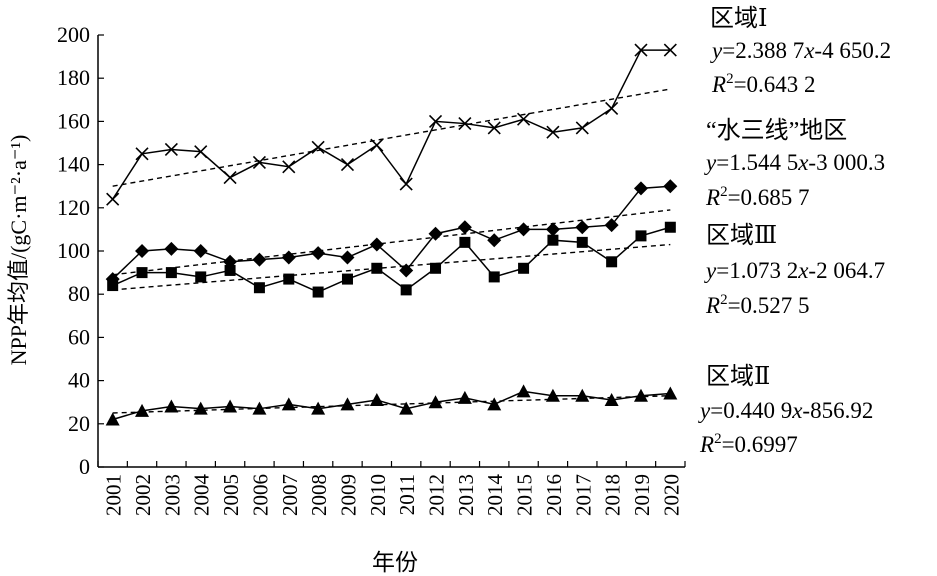 This screenshot has width=937, height=576. Describe the element at coordinates (763, 84) in the screenshot. I see `r-squared-label: R2=0.643 2` at that location.